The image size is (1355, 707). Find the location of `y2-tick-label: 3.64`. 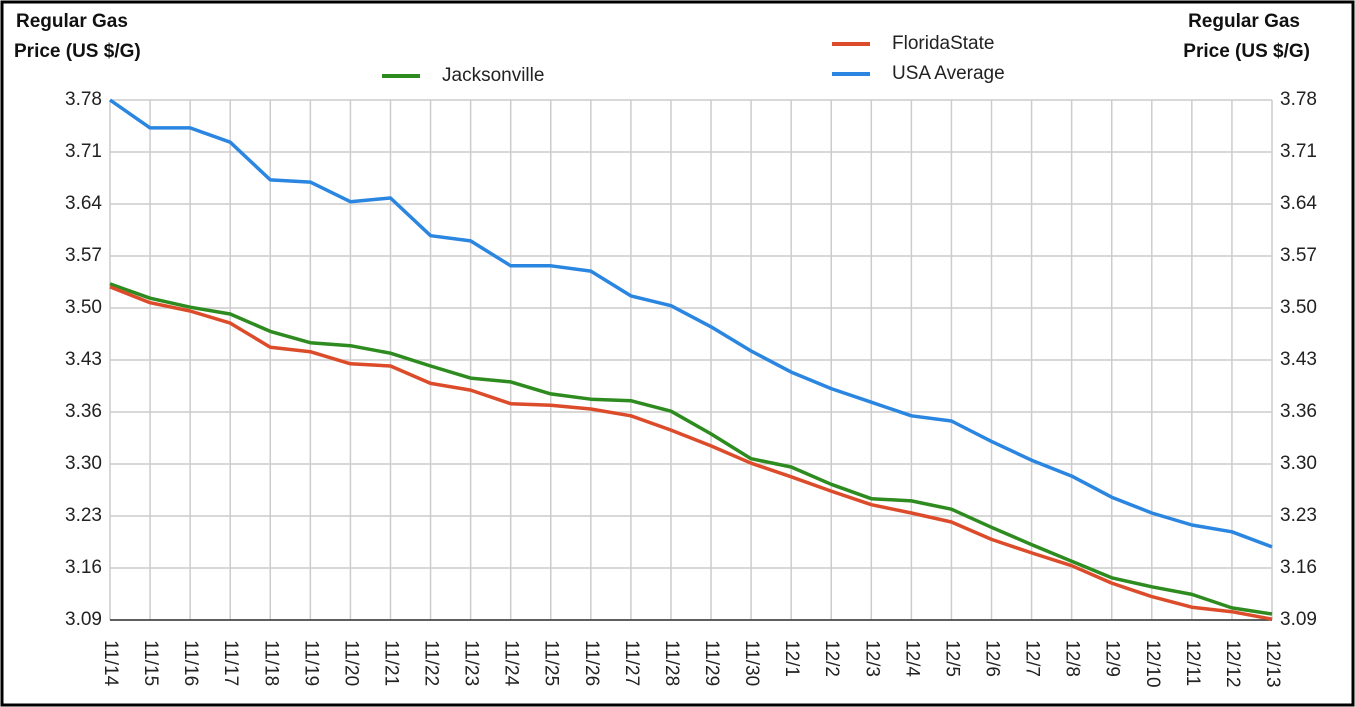

y2-tick-label: 3.64 is located at coordinates (1298, 203).